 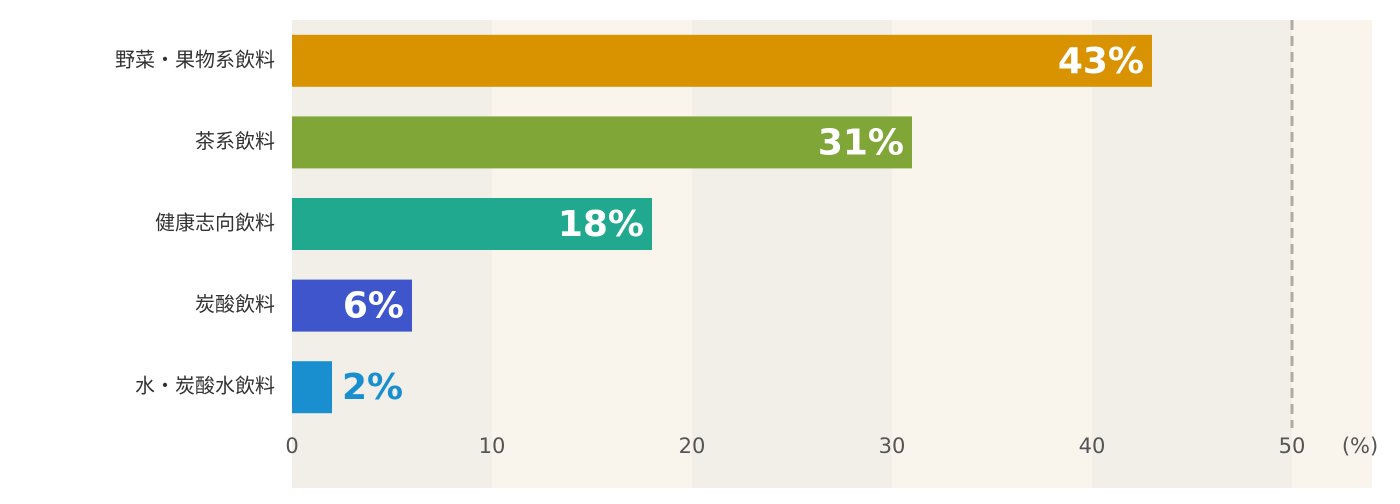 What do you see at coordinates (291, 446) in the screenshot?
I see `x-tick-label: 0` at bounding box center [291, 446].